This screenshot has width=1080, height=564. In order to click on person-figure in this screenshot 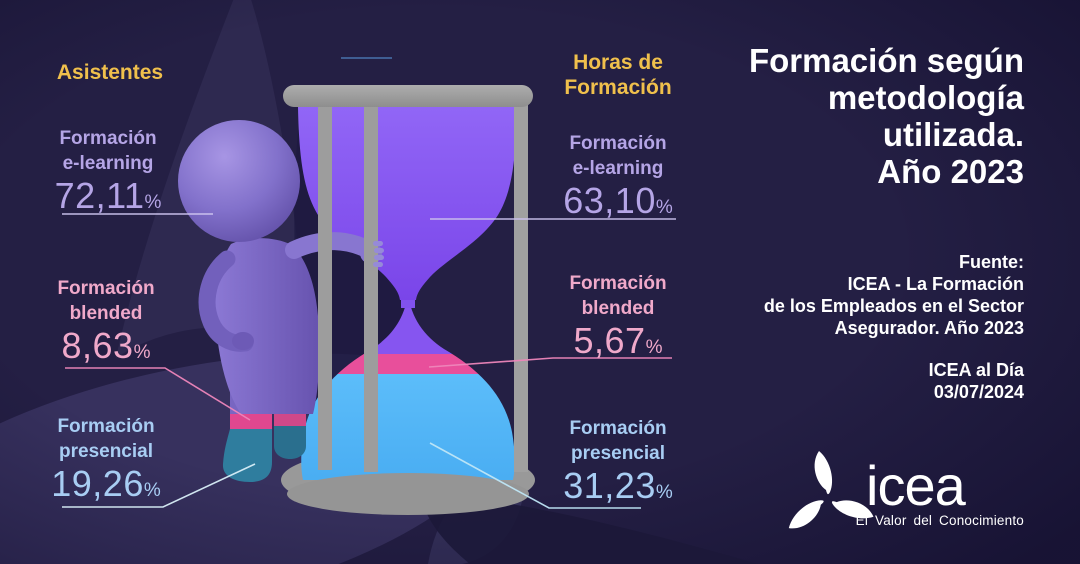, I will do `click(280, 301)`.